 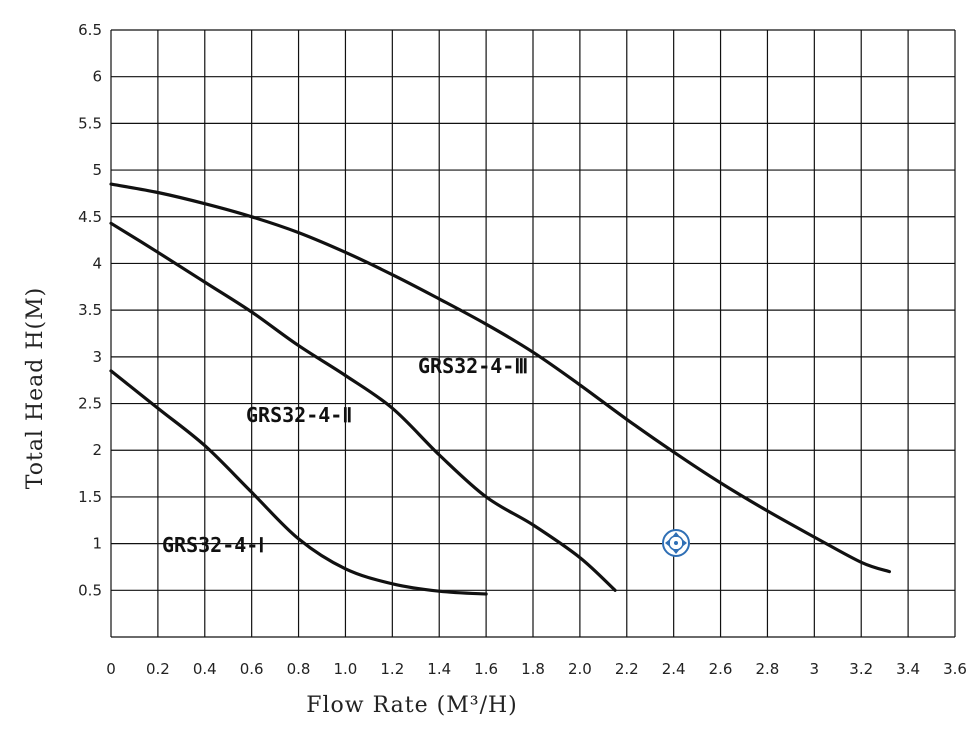 I want to click on y-tick-labels: 0.5 1 1.5 2 2.5 3 3.5 4 4.5 5 5.5 6 6.5, so click(x=90, y=310).